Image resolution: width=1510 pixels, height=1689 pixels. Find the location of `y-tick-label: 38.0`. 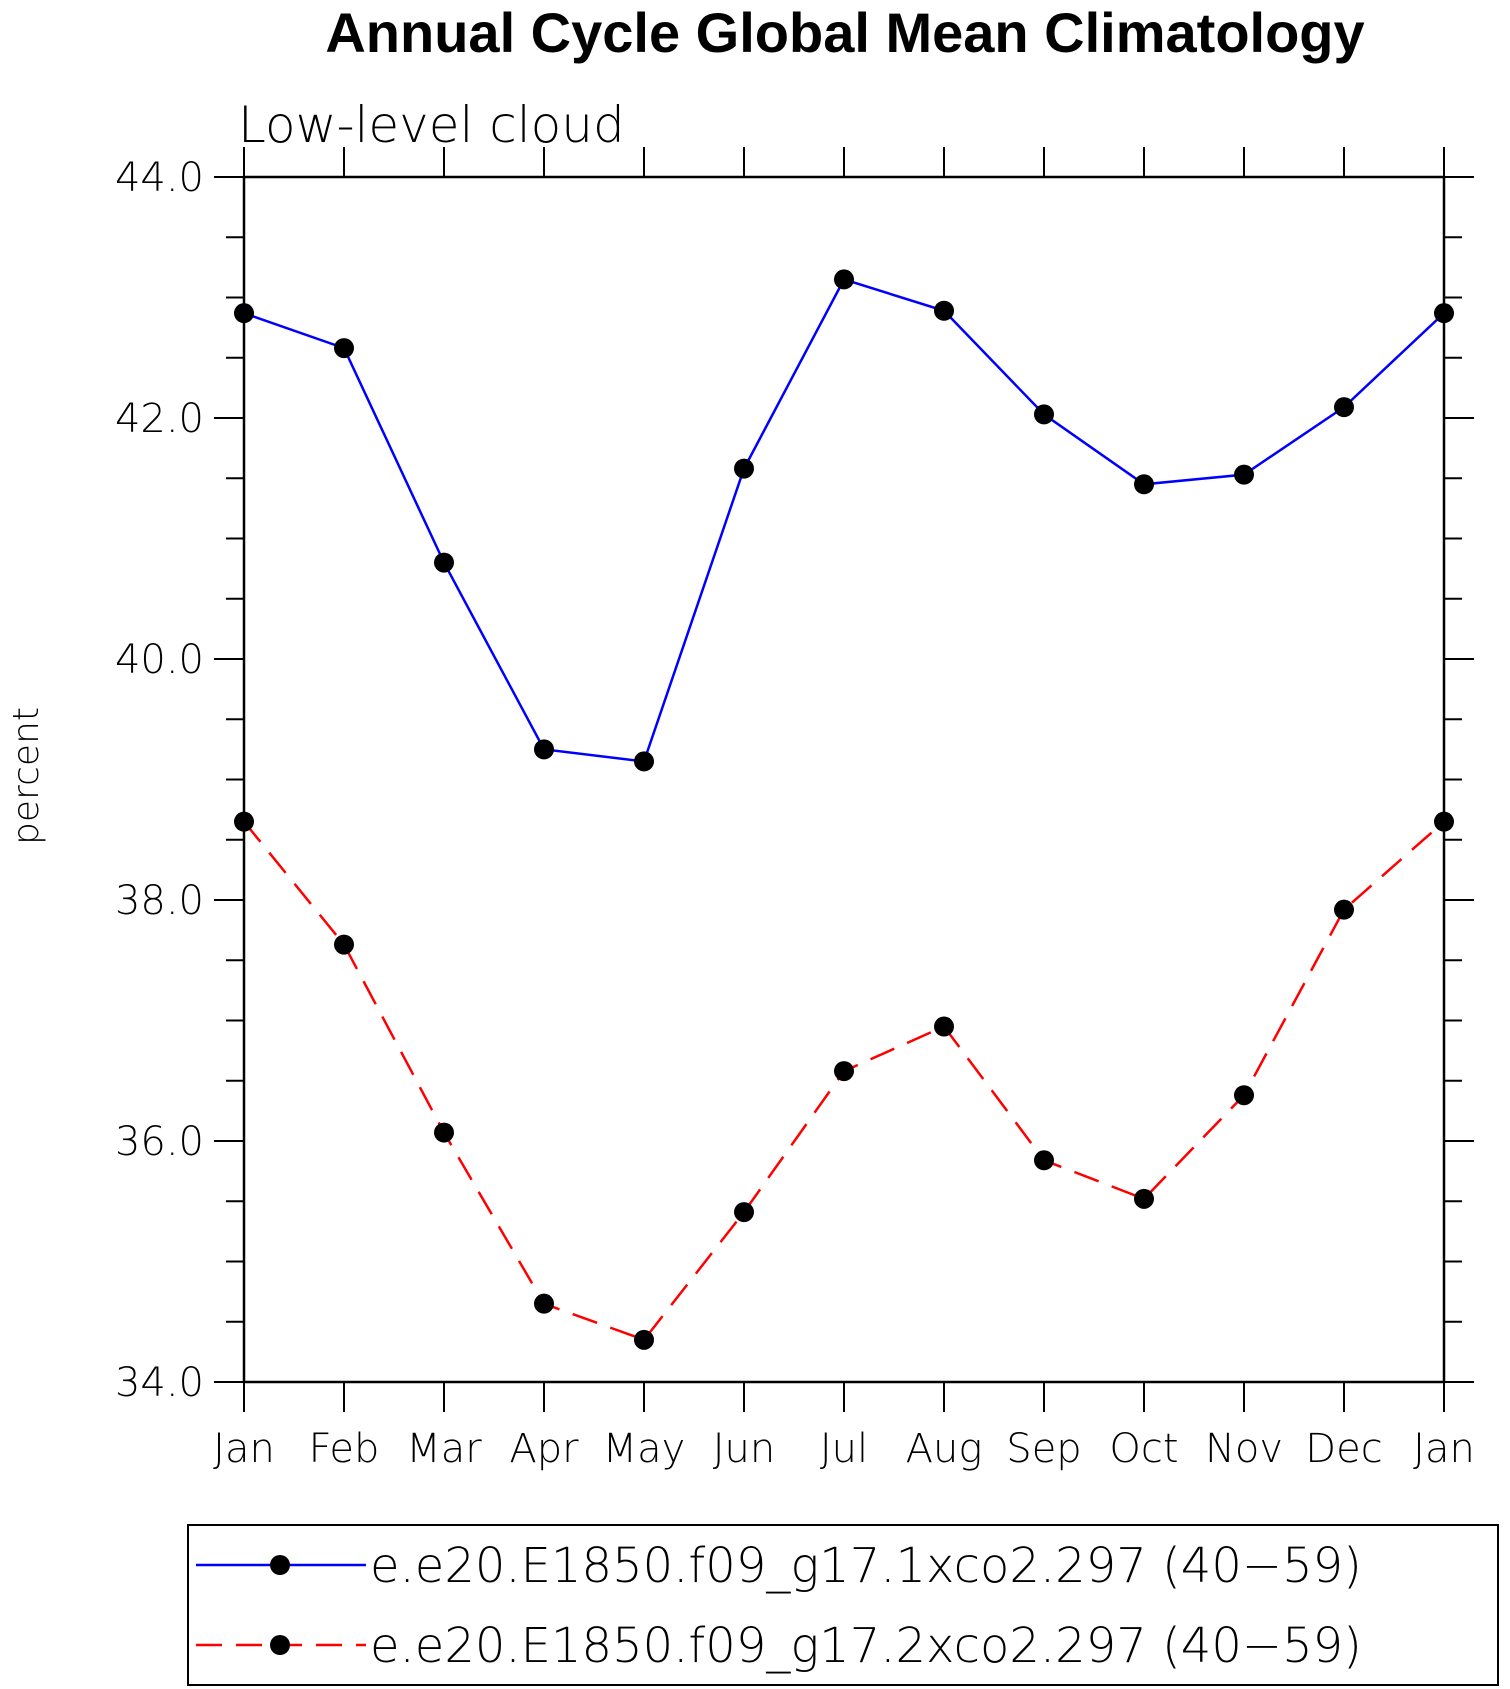

y-tick-label: 38.0 is located at coordinates (159, 901).